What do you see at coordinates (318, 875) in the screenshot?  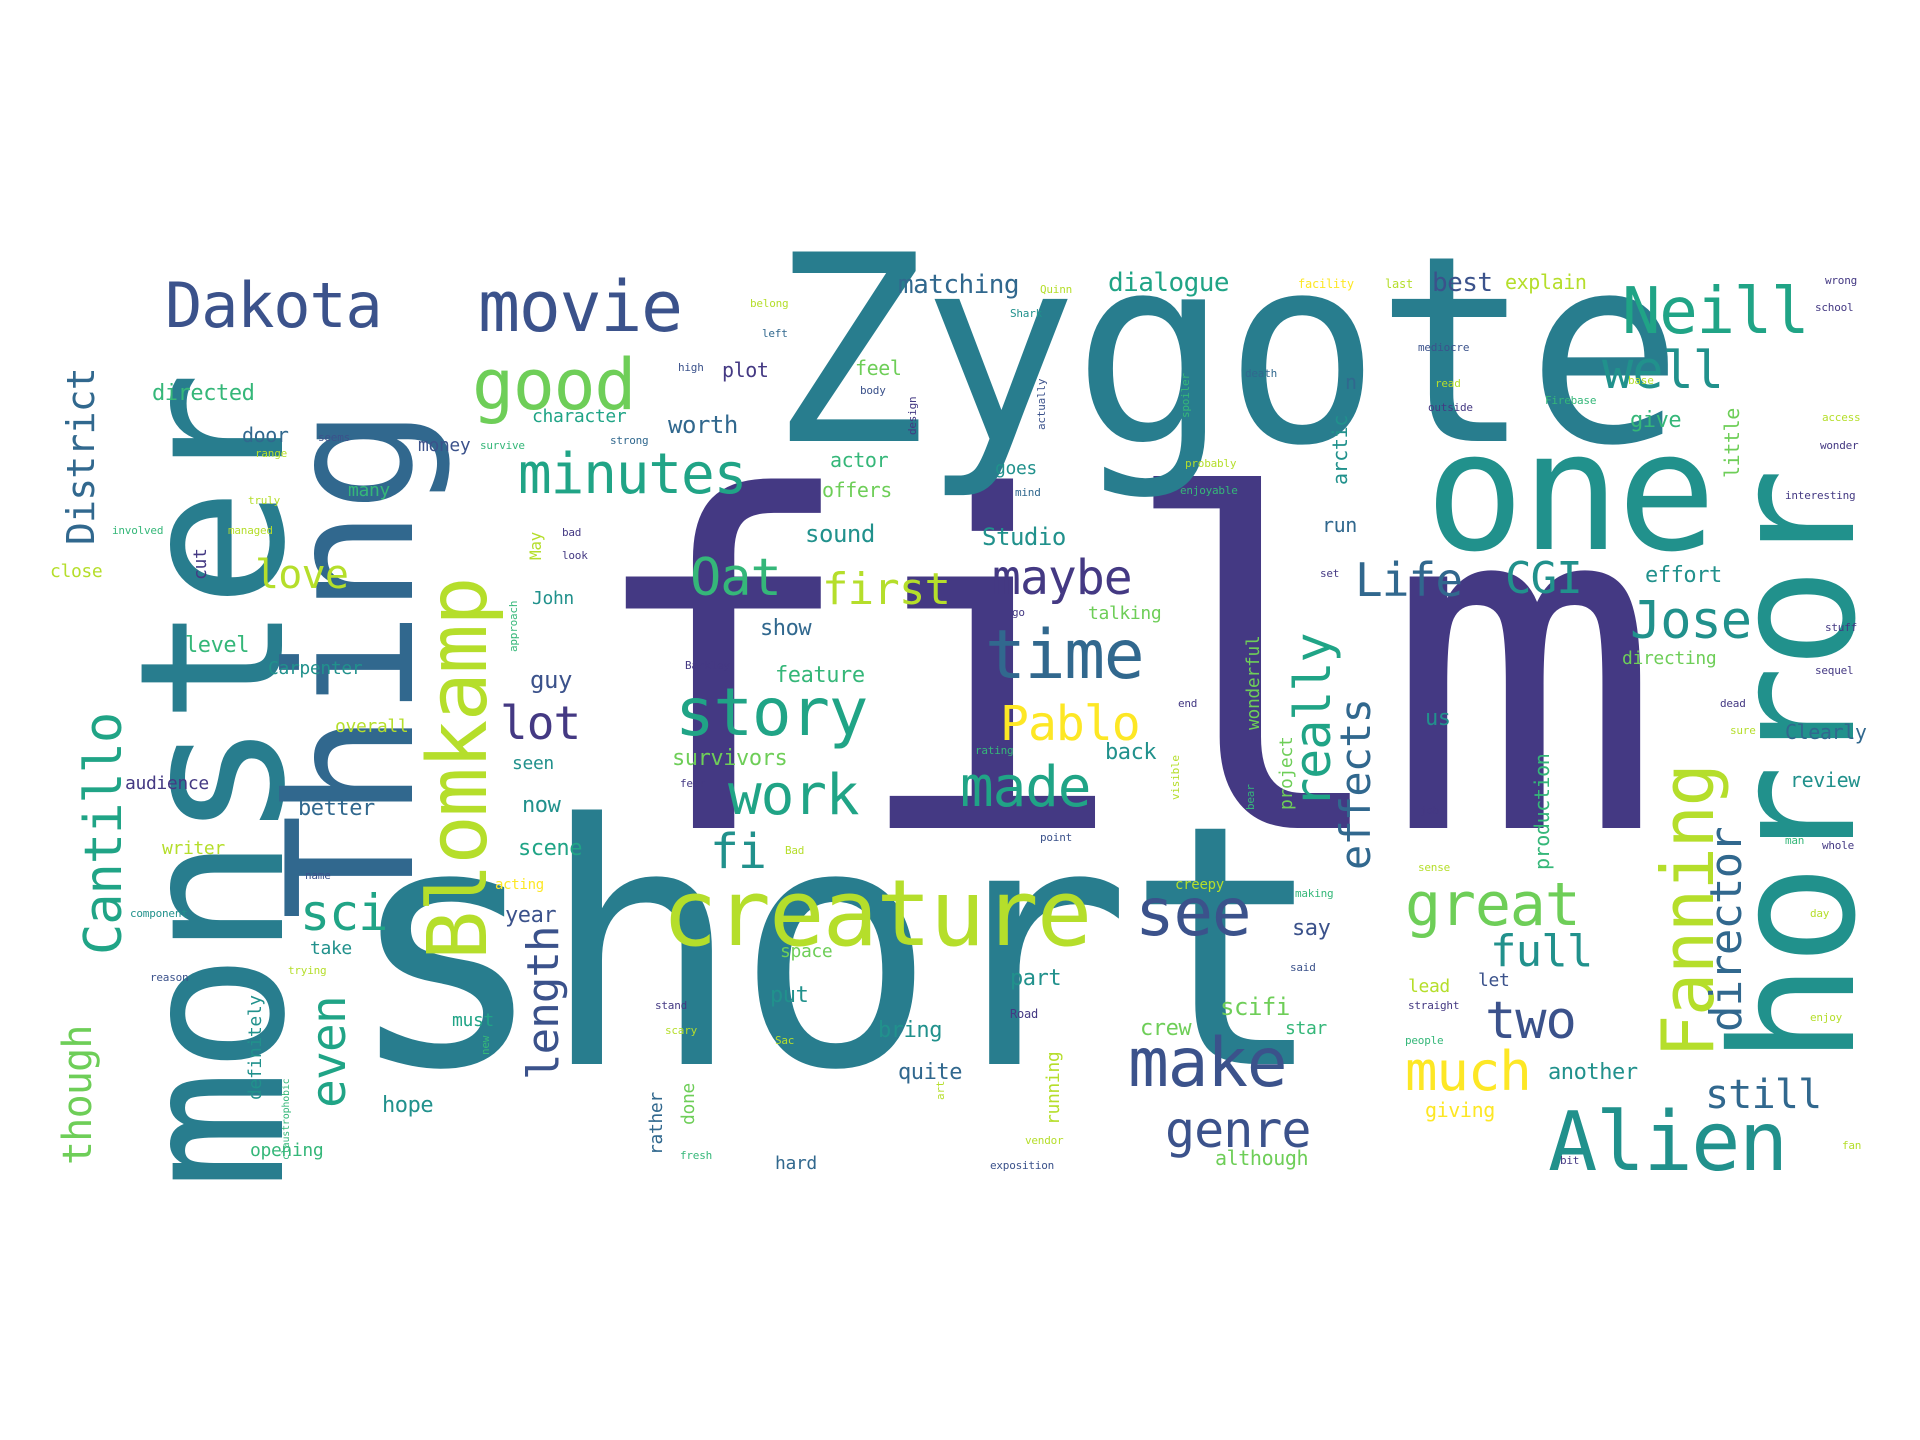 I see `word-name: name` at bounding box center [318, 875].